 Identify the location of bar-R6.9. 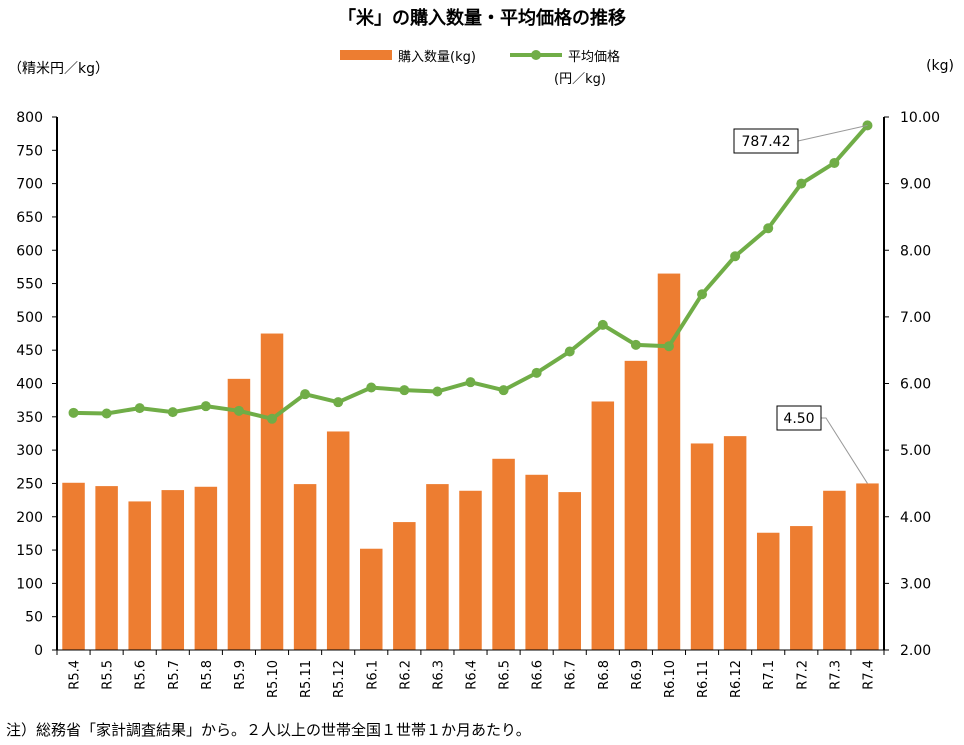
(636, 505).